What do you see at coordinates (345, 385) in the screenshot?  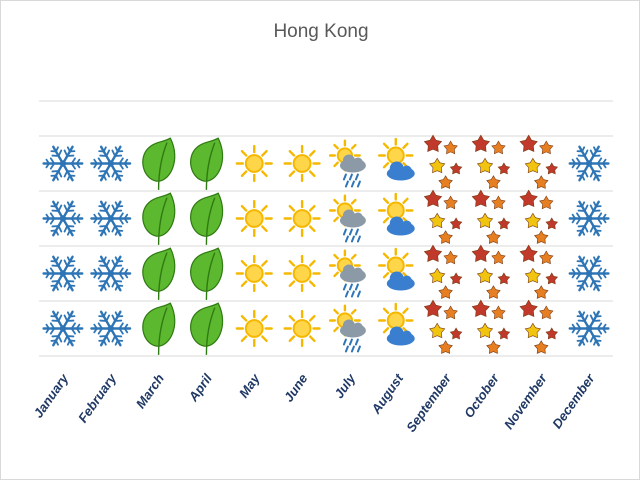 I see `x-tick-label: July` at bounding box center [345, 385].